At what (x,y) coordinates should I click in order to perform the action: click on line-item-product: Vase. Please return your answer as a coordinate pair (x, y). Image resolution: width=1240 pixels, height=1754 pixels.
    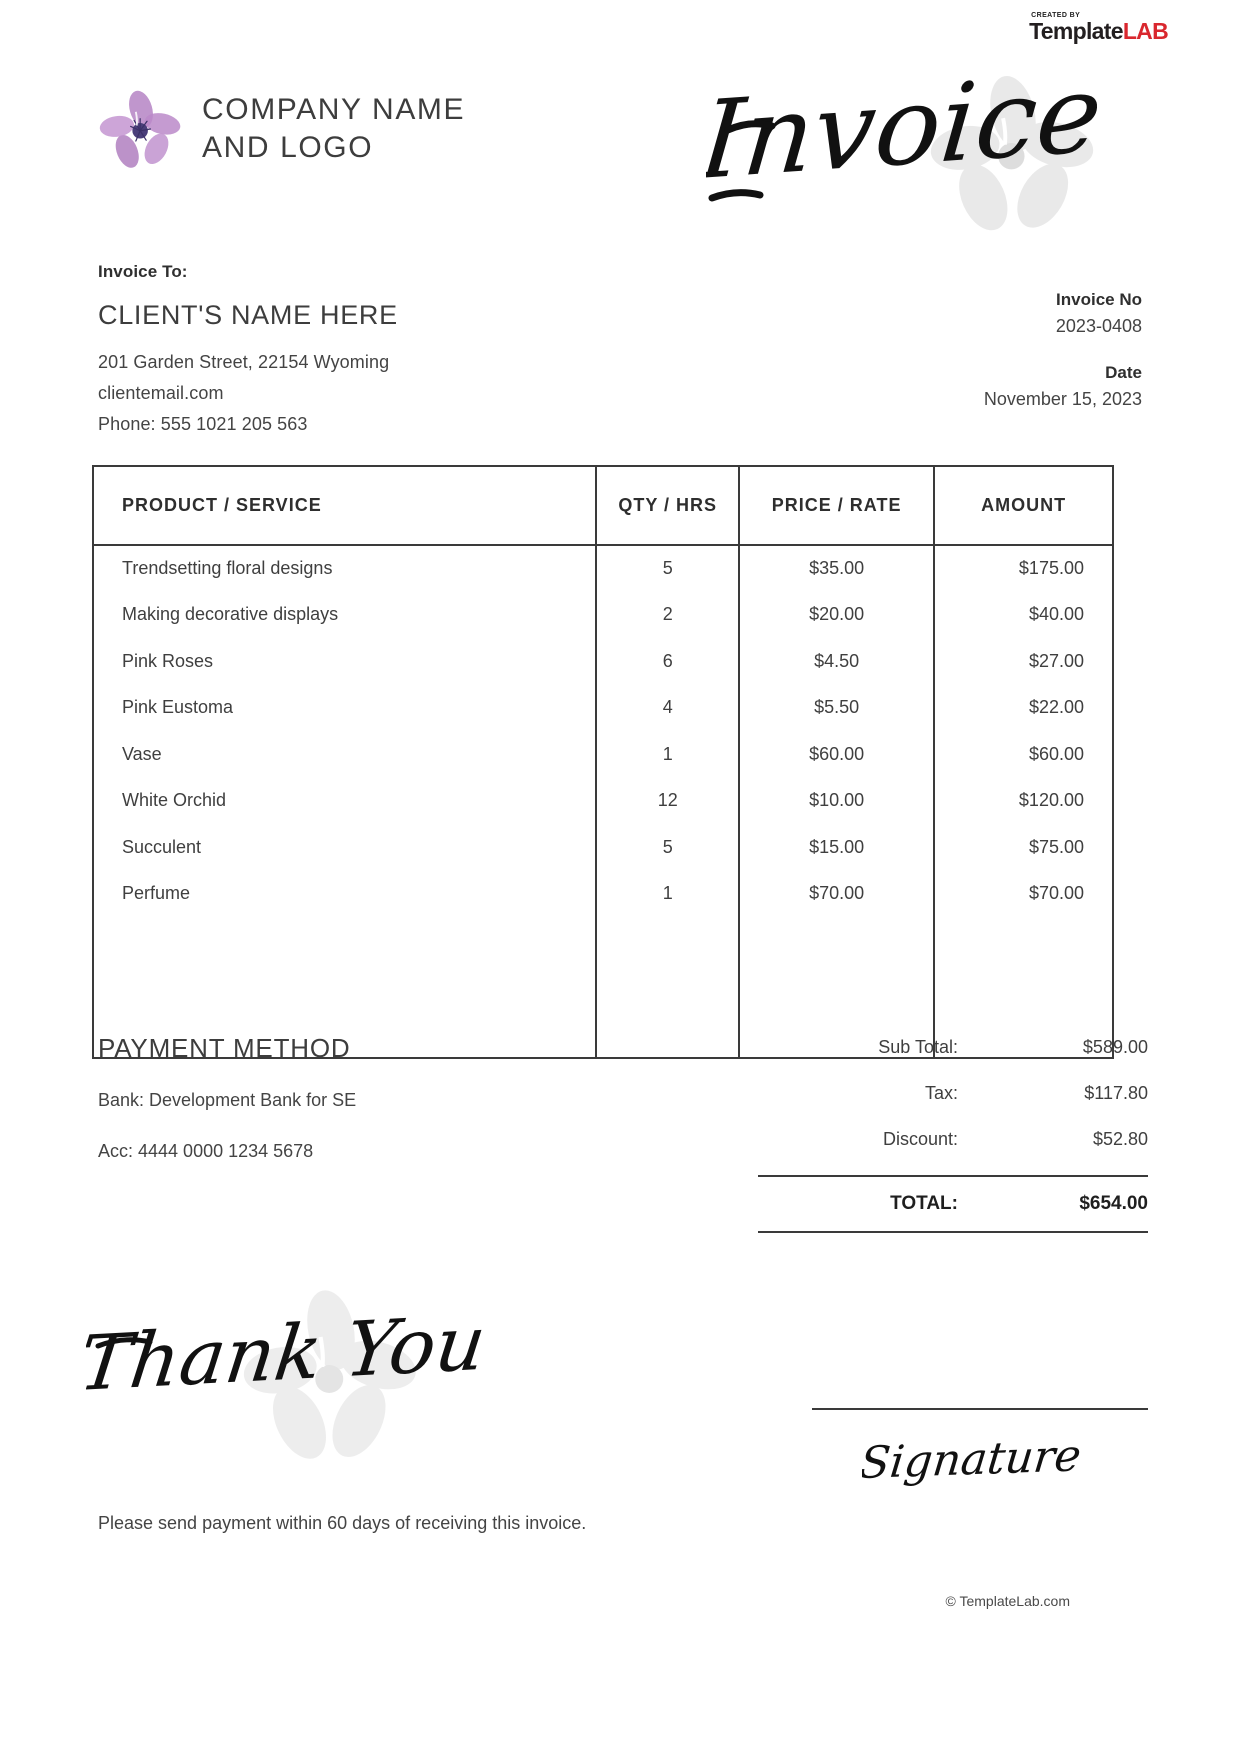
    Looking at the image, I should click on (346, 754).